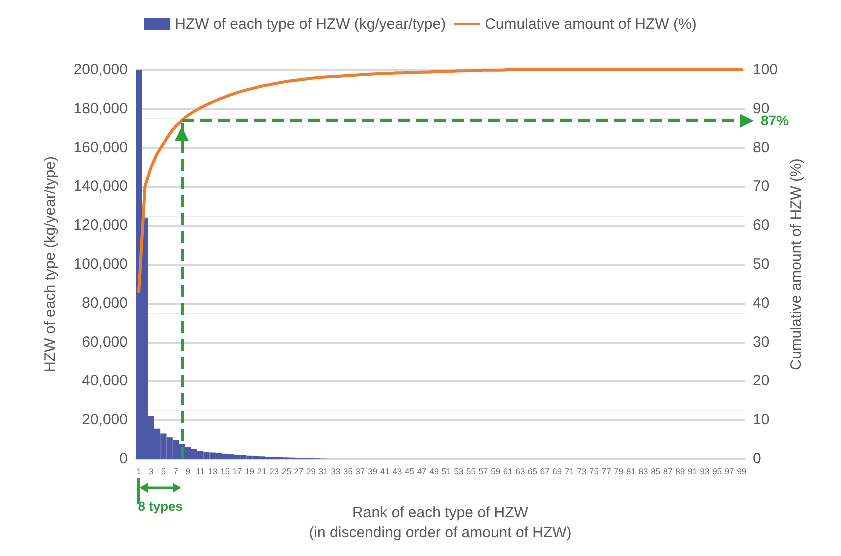  Describe the element at coordinates (693, 471) in the screenshot. I see `x-tick-label: 91` at that location.